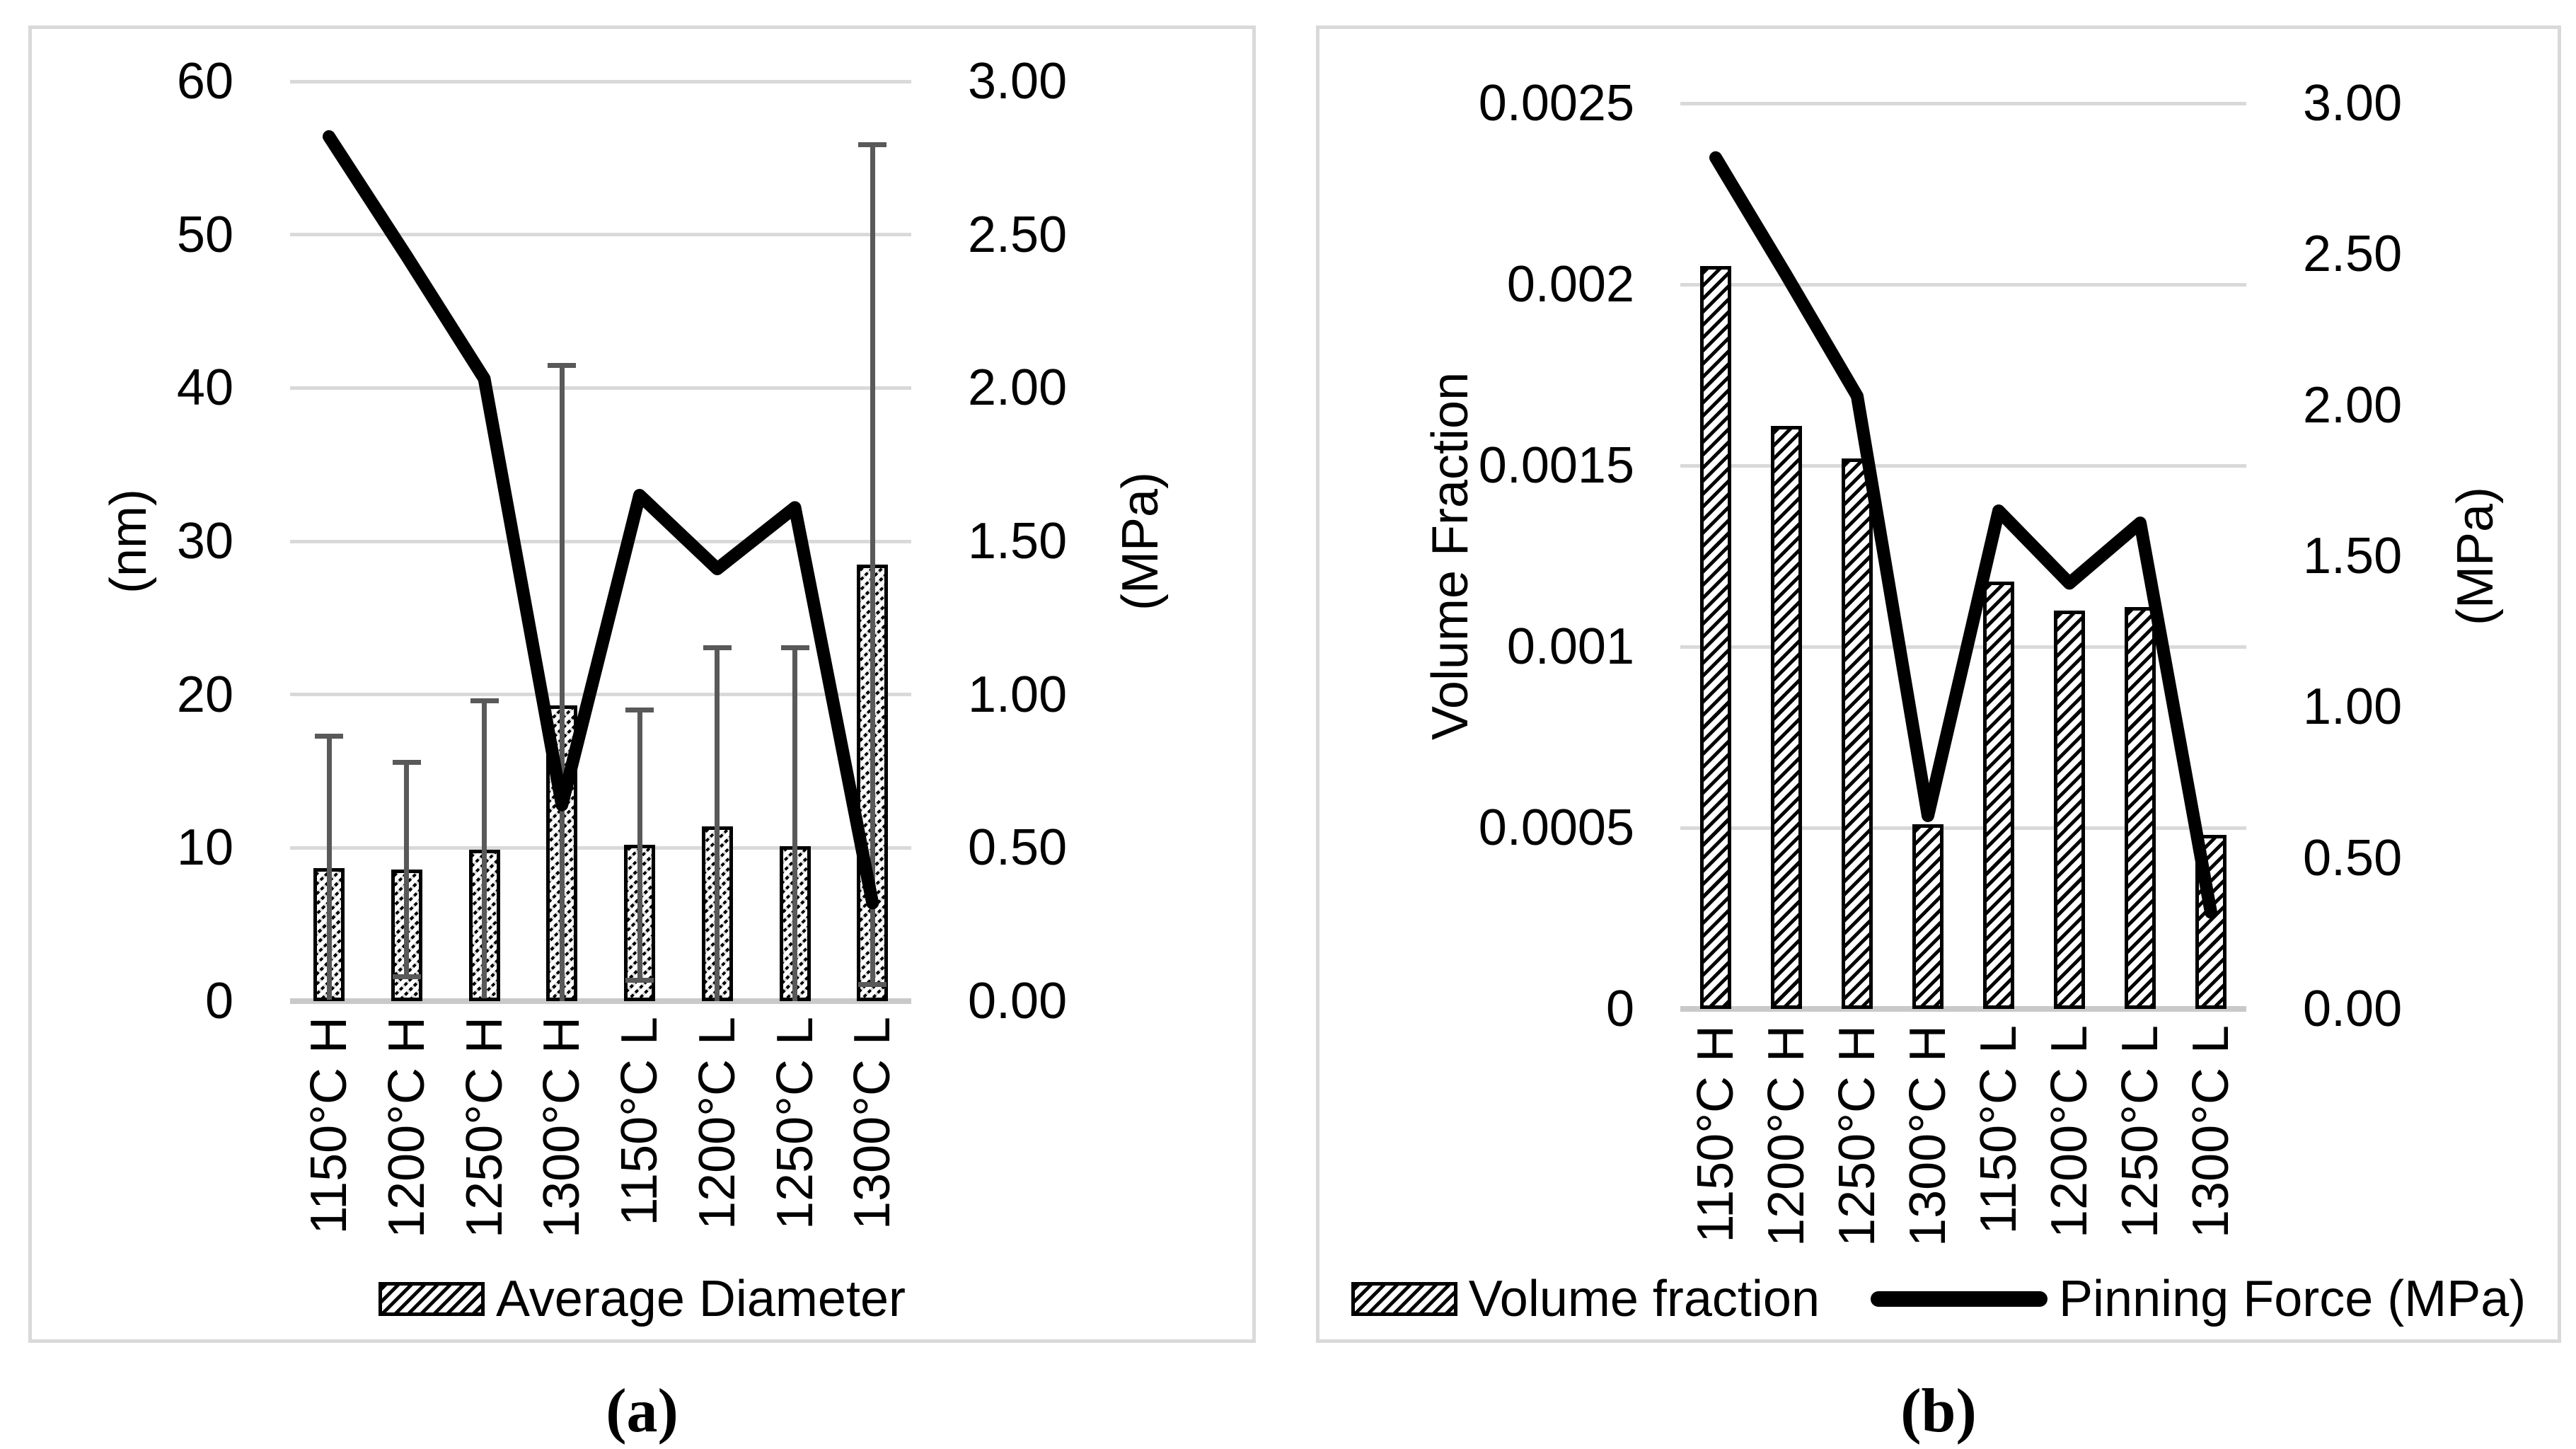  What do you see at coordinates (204, 234) in the screenshot?
I see `y-axis-tick-label-left: 50` at bounding box center [204, 234].